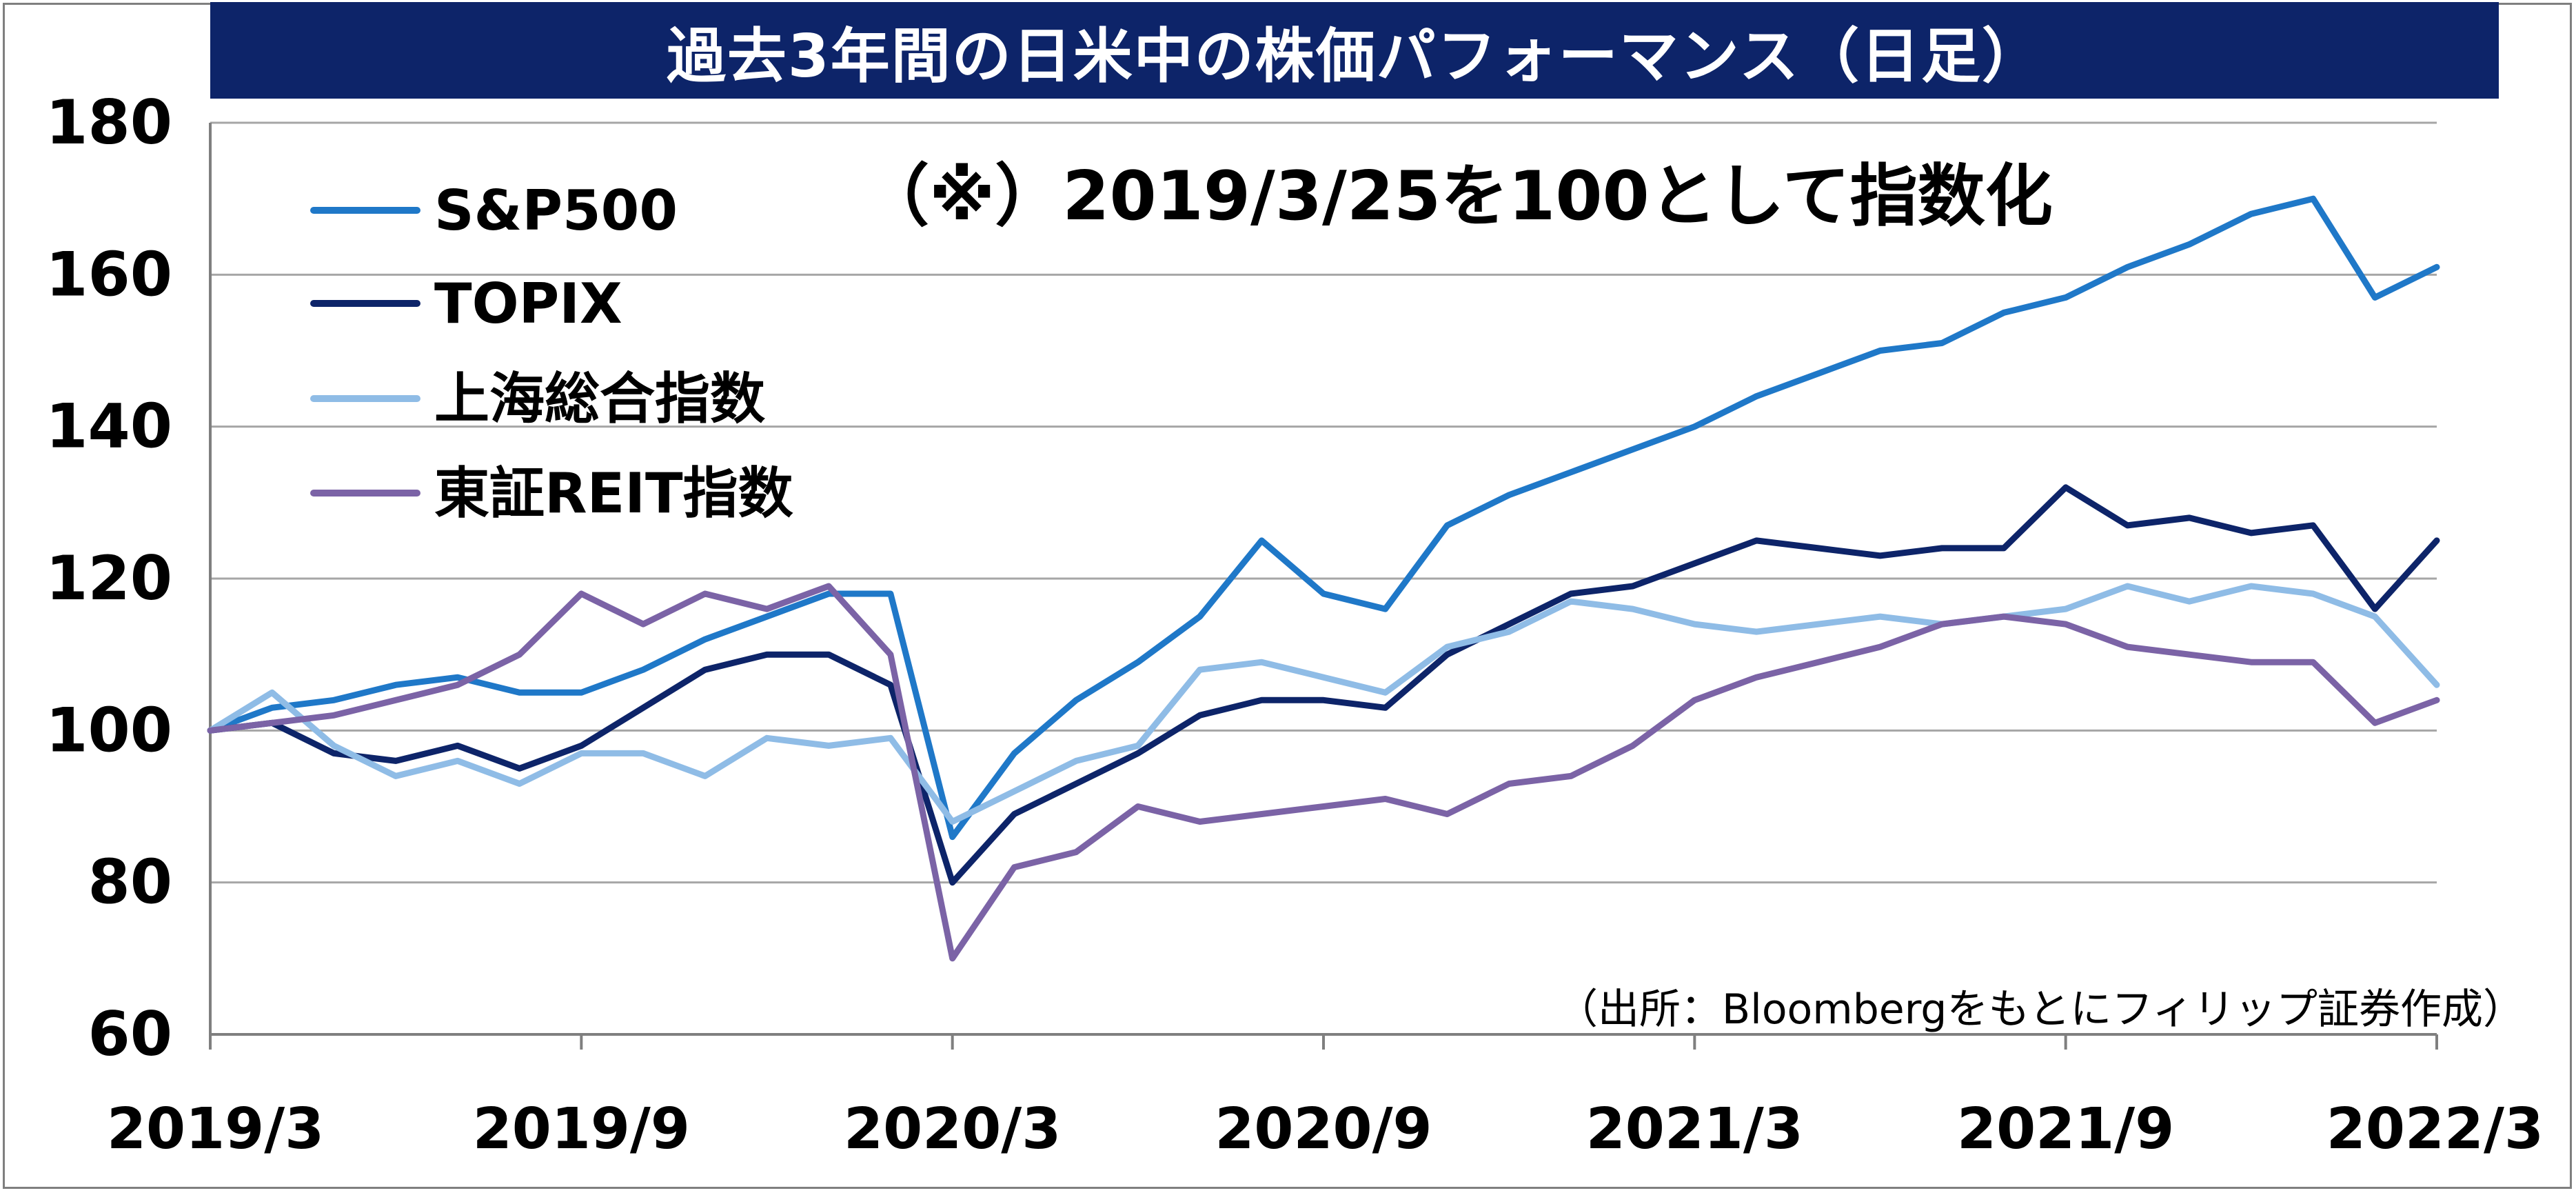 This screenshot has width=2576, height=1193. I want to click on y-tick-label: 140, so click(108, 426).